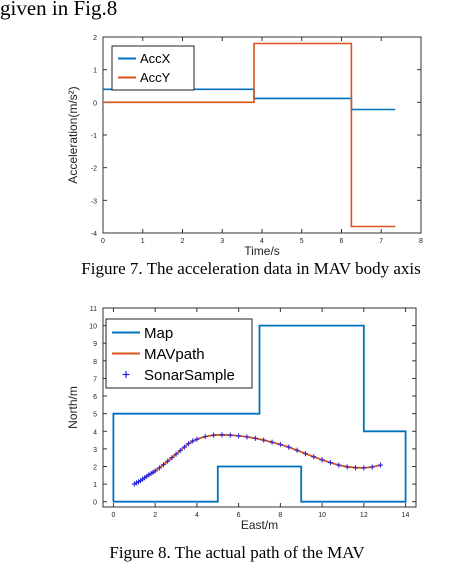  I want to click on x-tick-label: 5, so click(302, 241).